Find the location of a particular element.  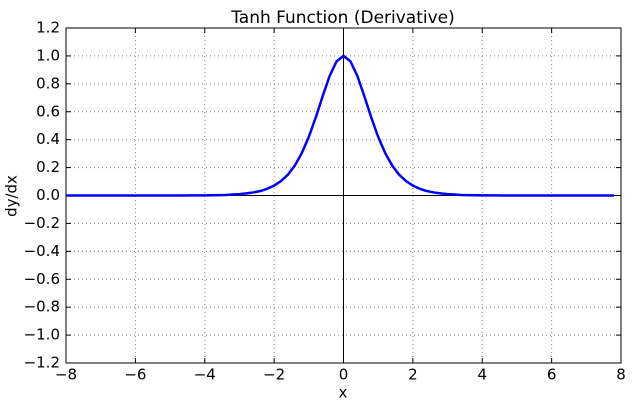

x-tick-label: 2 is located at coordinates (413, 375).